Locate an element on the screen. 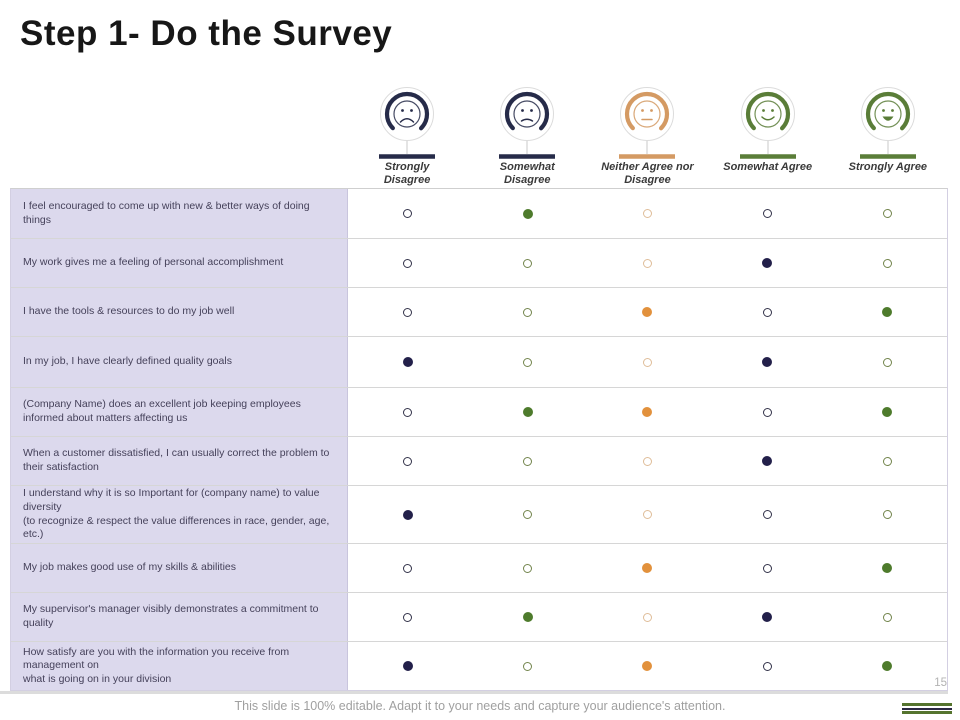  option-label: Somewhat Agree is located at coordinates (768, 167).